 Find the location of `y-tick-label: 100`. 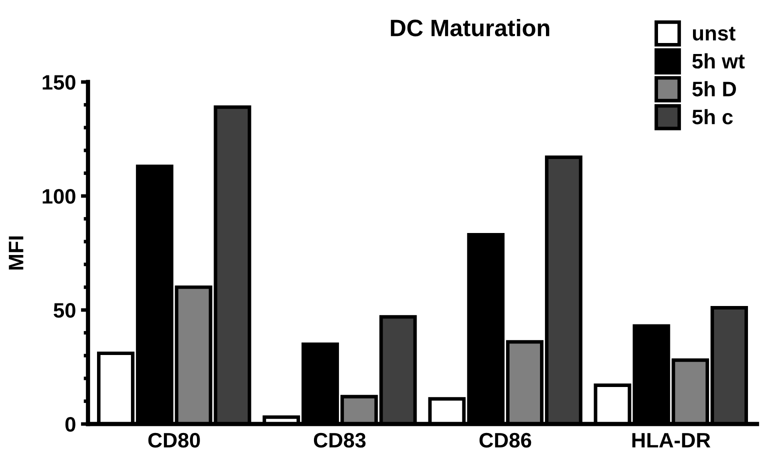

y-tick-label: 100 is located at coordinates (59, 196).